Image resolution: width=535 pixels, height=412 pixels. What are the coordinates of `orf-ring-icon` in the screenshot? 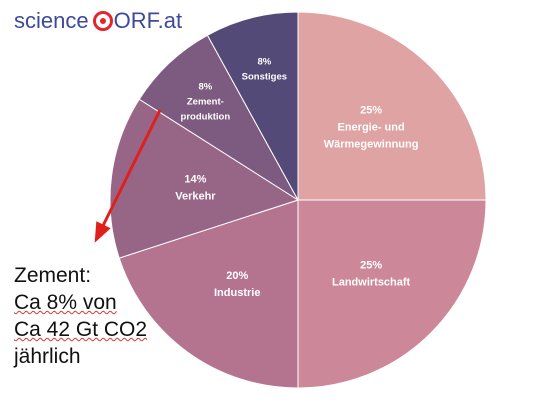 It's located at (102, 21).